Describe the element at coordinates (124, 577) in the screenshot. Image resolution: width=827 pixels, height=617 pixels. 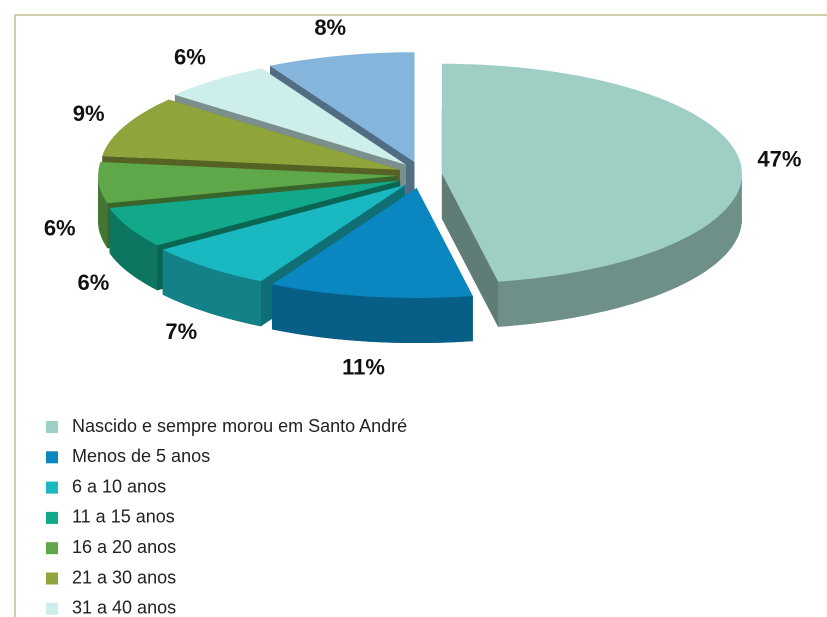
I see `legend-label: 21 a 30 anos` at that location.